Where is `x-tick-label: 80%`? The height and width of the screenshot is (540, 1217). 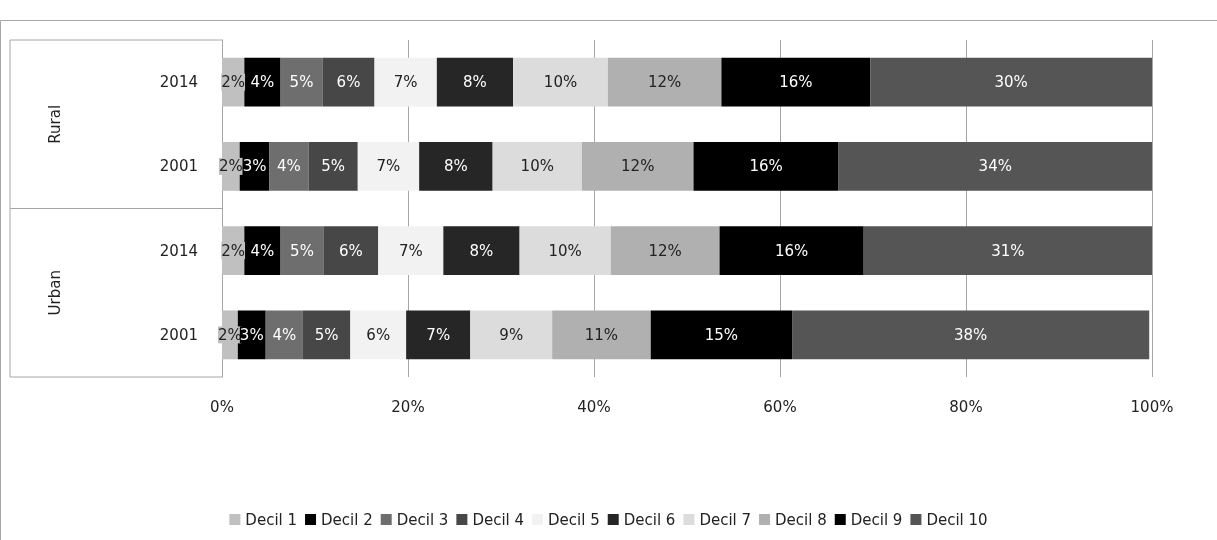 x-tick-label: 80% is located at coordinates (966, 406).